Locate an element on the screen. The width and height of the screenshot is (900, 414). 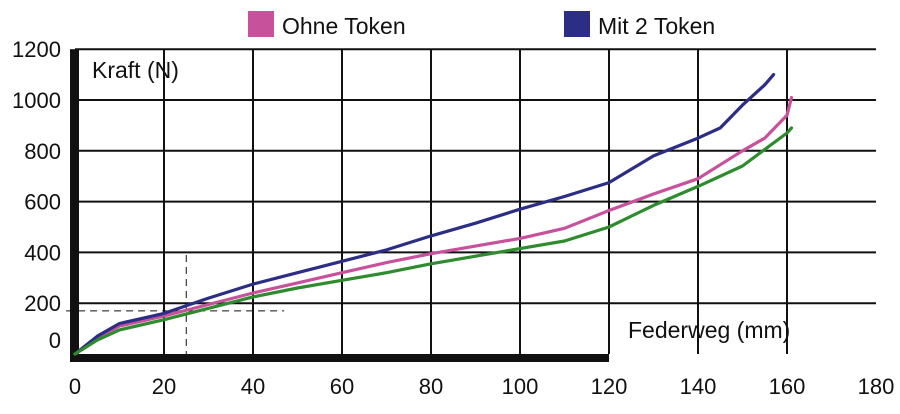
legend-label-mit-2-token: Mit 2 Token is located at coordinates (656, 26).